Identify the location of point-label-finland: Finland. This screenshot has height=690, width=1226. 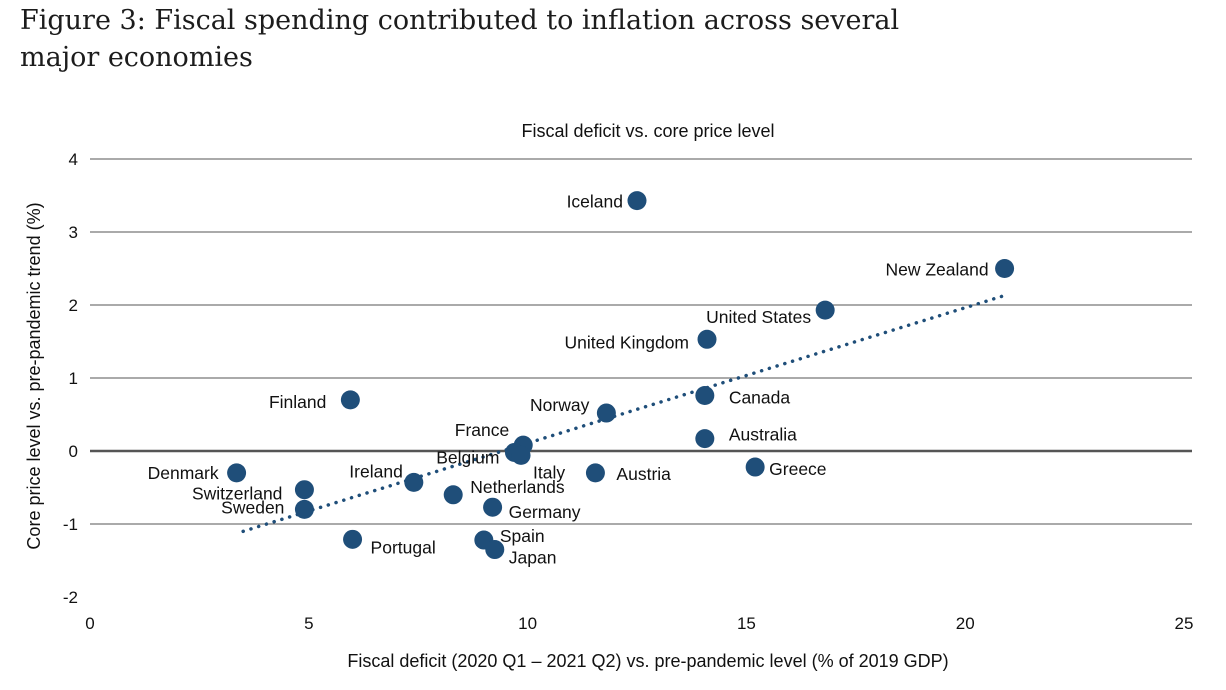
(297, 402).